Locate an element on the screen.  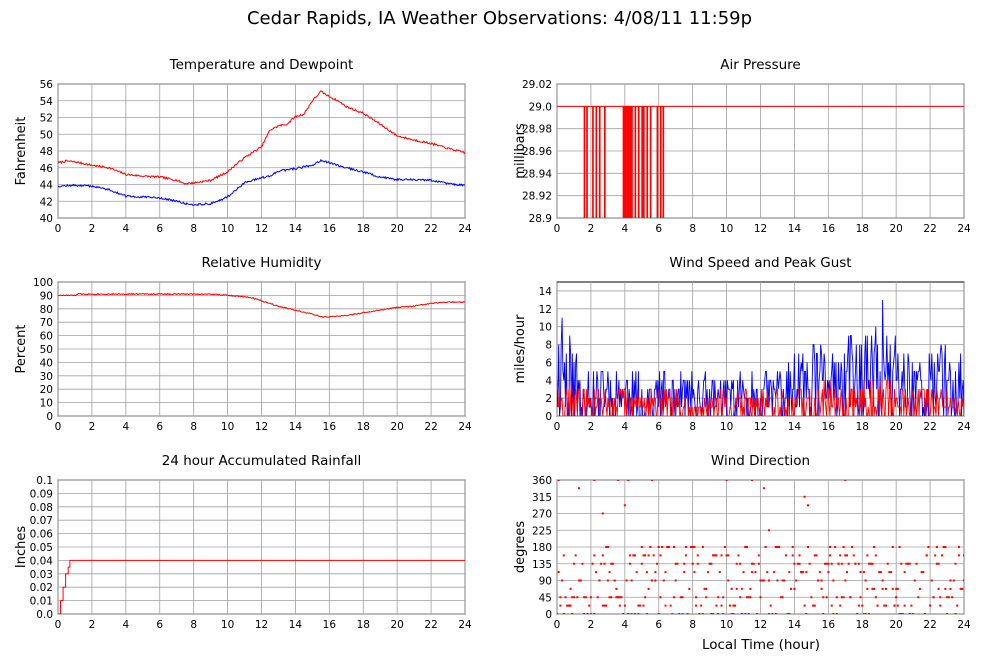
series-line-blue is located at coordinates (261, 182).